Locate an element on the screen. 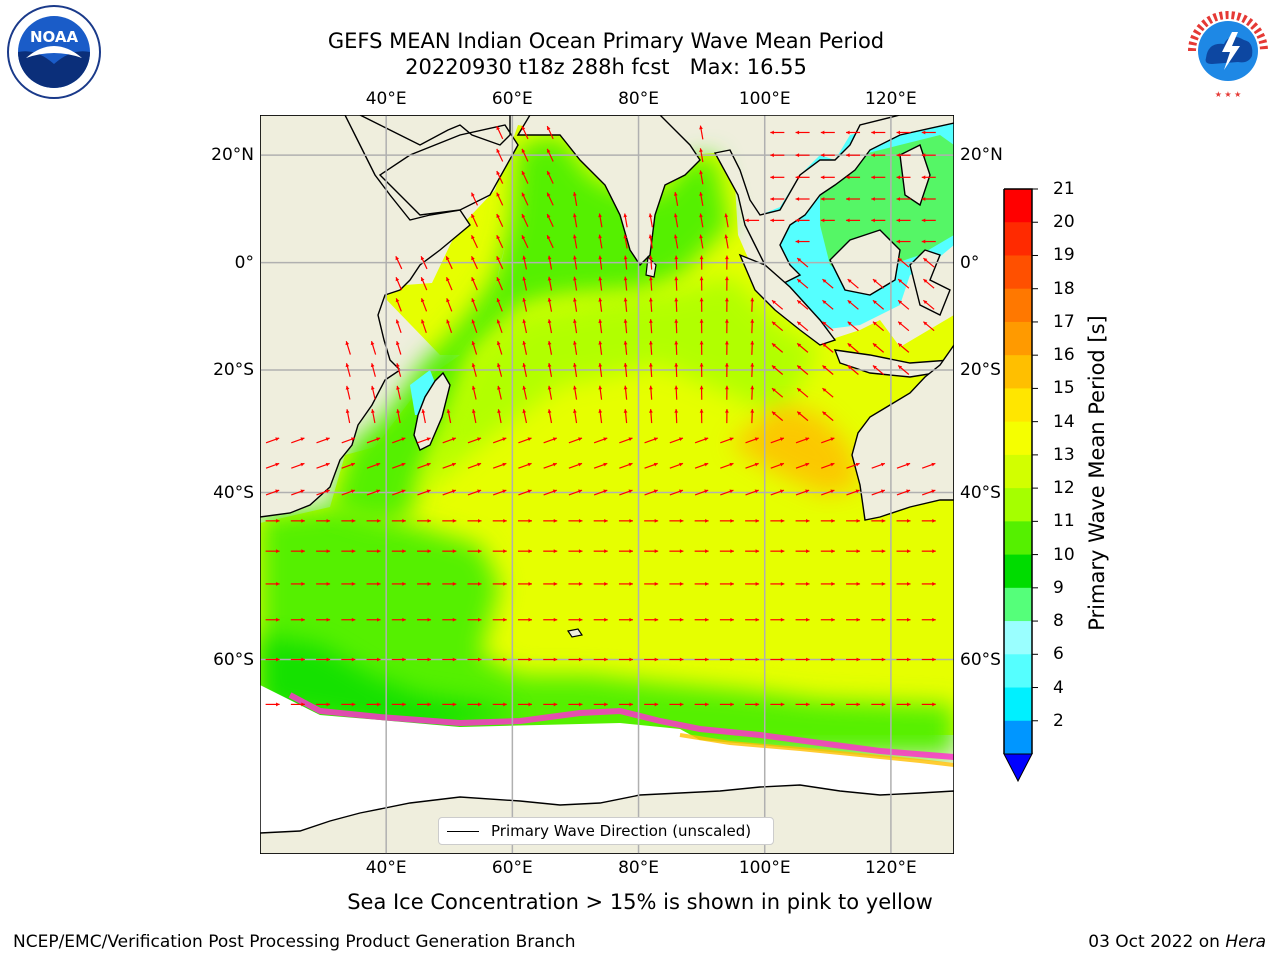 Image resolution: width=1280 pixels, height=960 pixels. sulawesi-landmass is located at coordinates (925, 230).